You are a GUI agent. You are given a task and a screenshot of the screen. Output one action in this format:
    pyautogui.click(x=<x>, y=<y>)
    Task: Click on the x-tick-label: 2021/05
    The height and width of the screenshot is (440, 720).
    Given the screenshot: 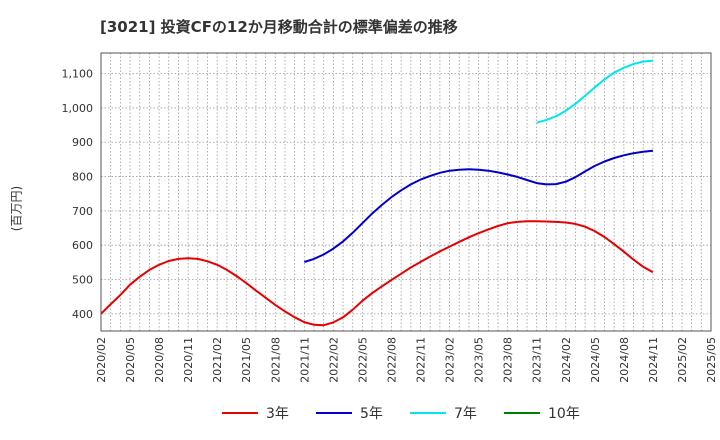 What is the action you would take?
    pyautogui.click(x=246, y=360)
    